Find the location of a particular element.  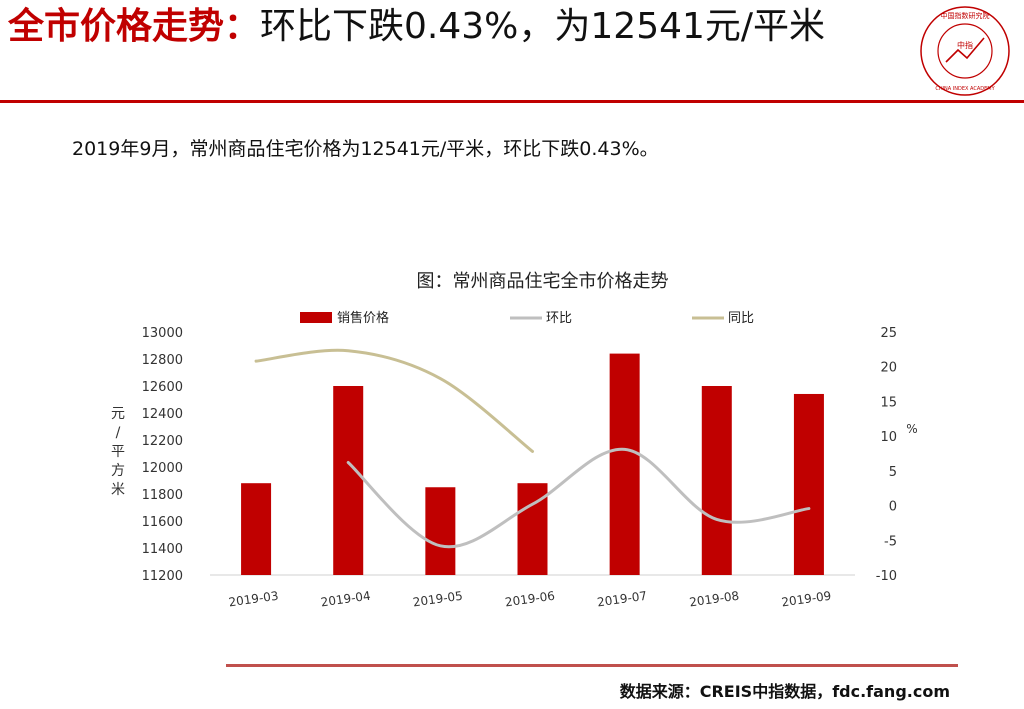

y-right-tick-label: 15 is located at coordinates (888, 402).